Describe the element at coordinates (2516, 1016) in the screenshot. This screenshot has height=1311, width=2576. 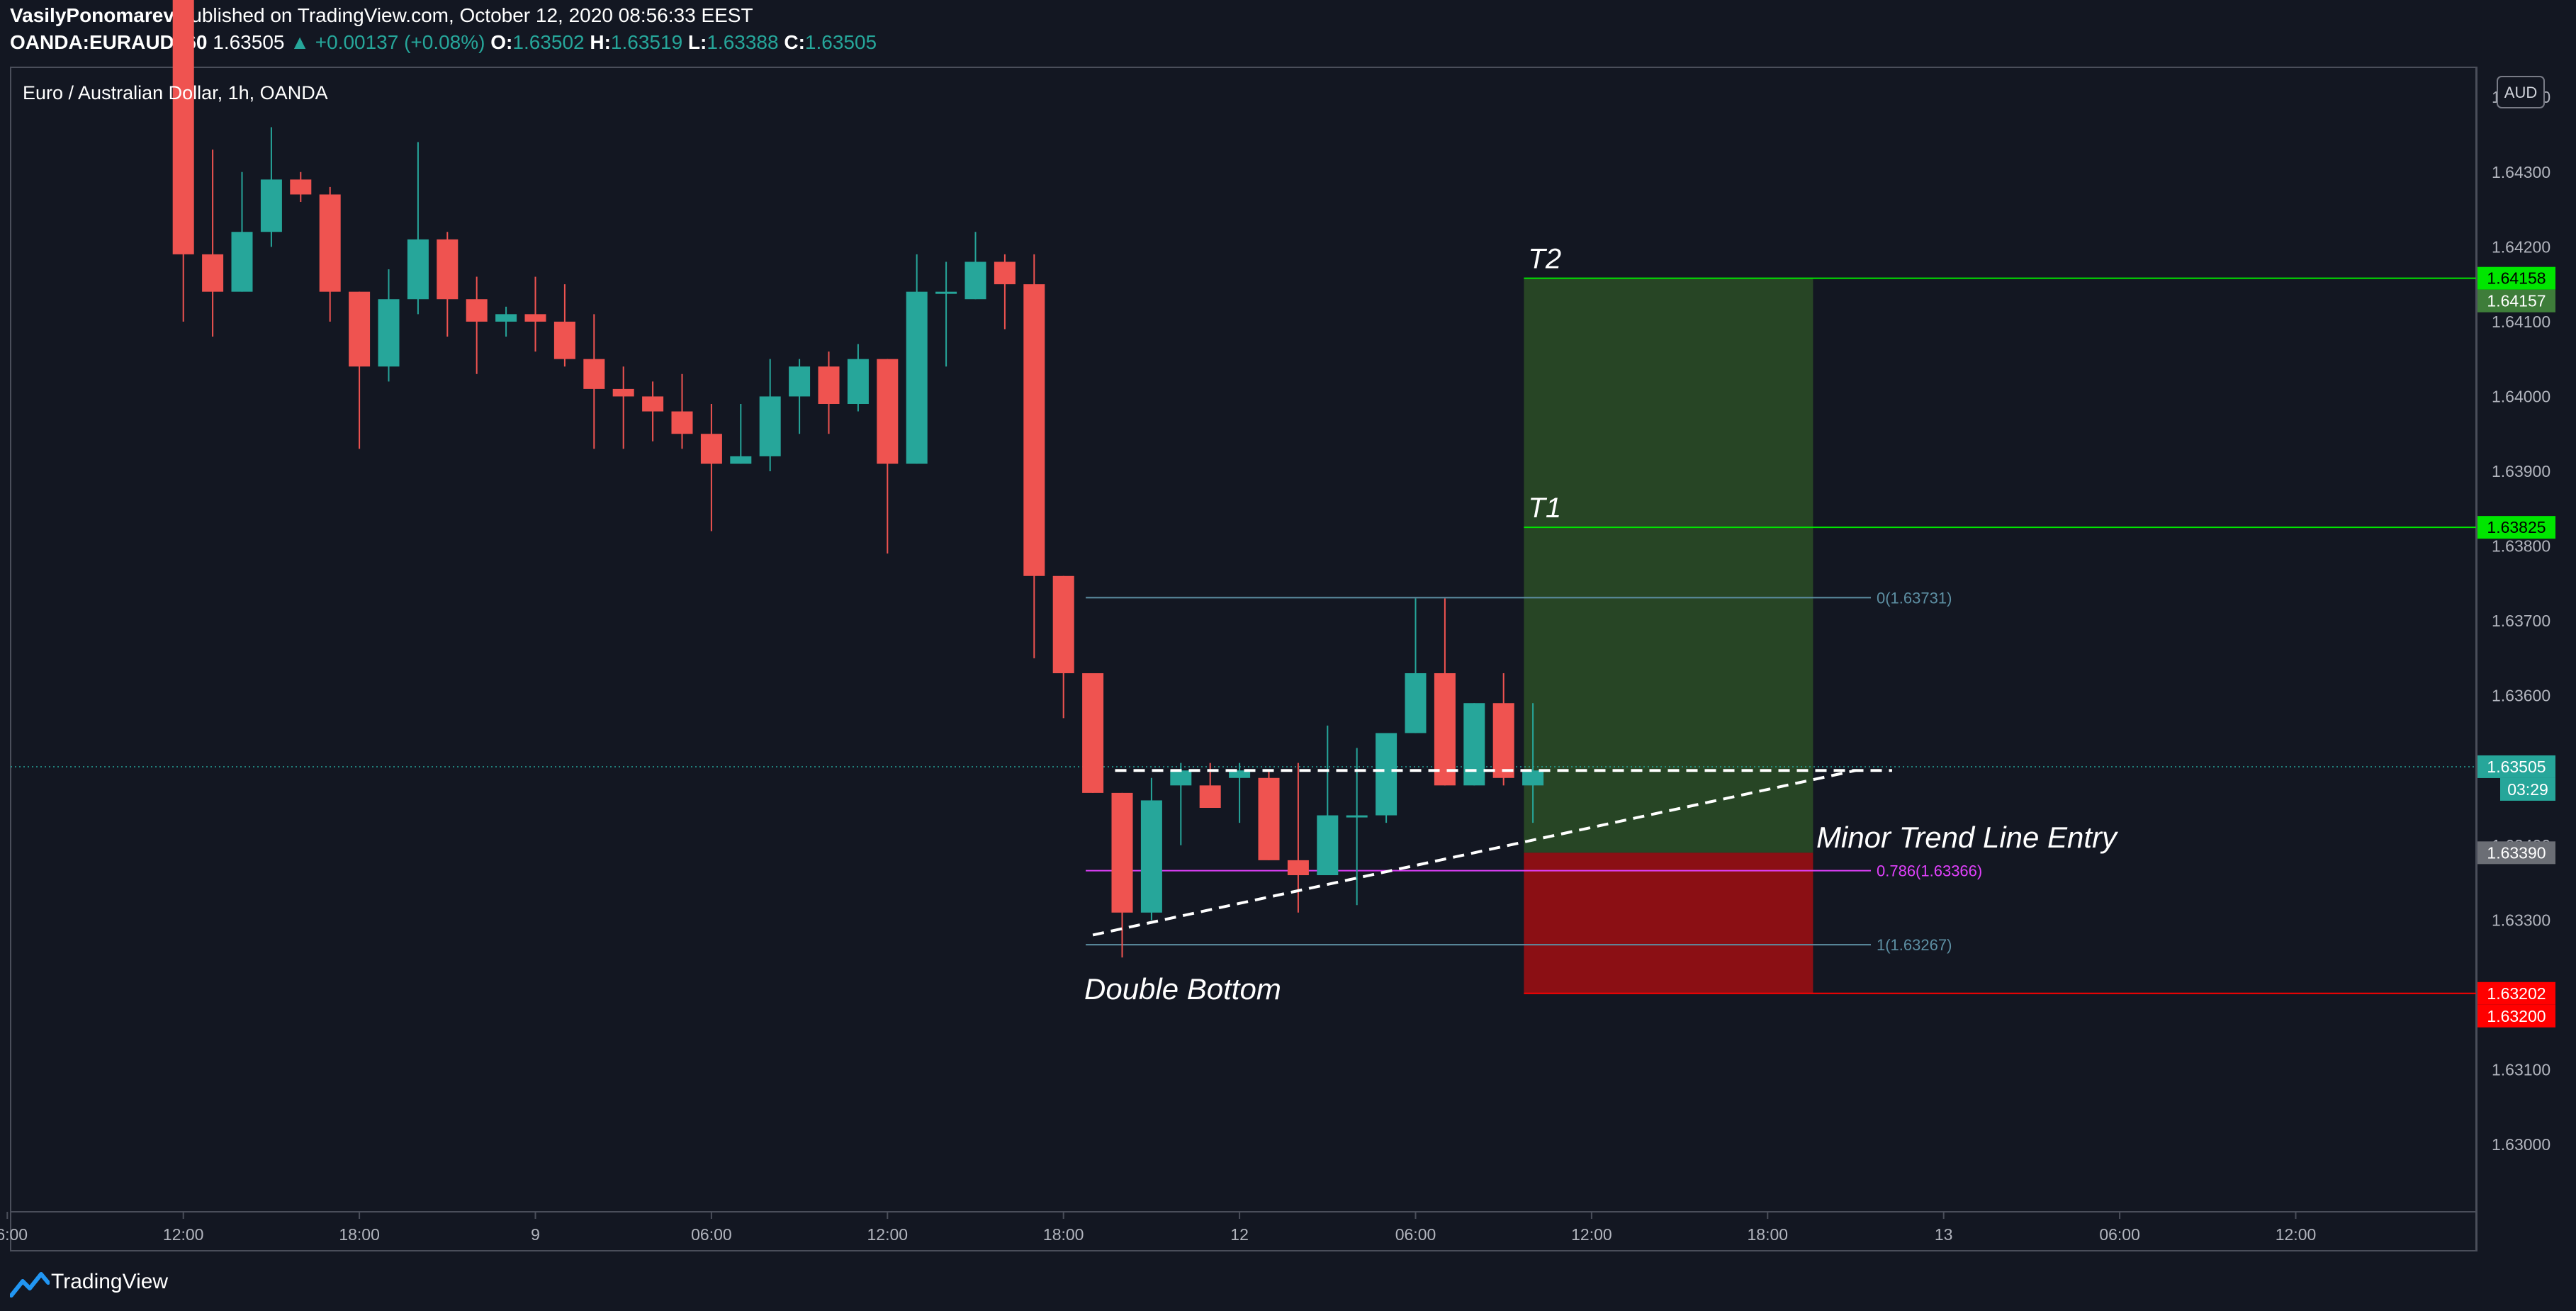
I see `price-badge-label: 1.63200` at that location.